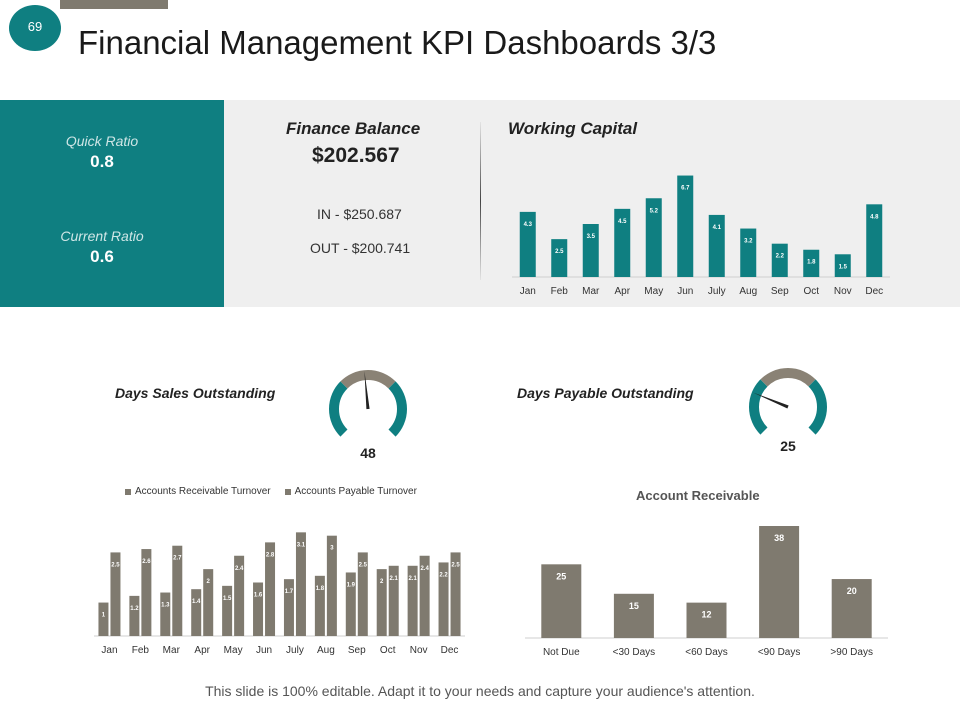 The height and width of the screenshot is (720, 960). What do you see at coordinates (654, 211) in the screenshot?
I see `data-label: 5.2` at bounding box center [654, 211].